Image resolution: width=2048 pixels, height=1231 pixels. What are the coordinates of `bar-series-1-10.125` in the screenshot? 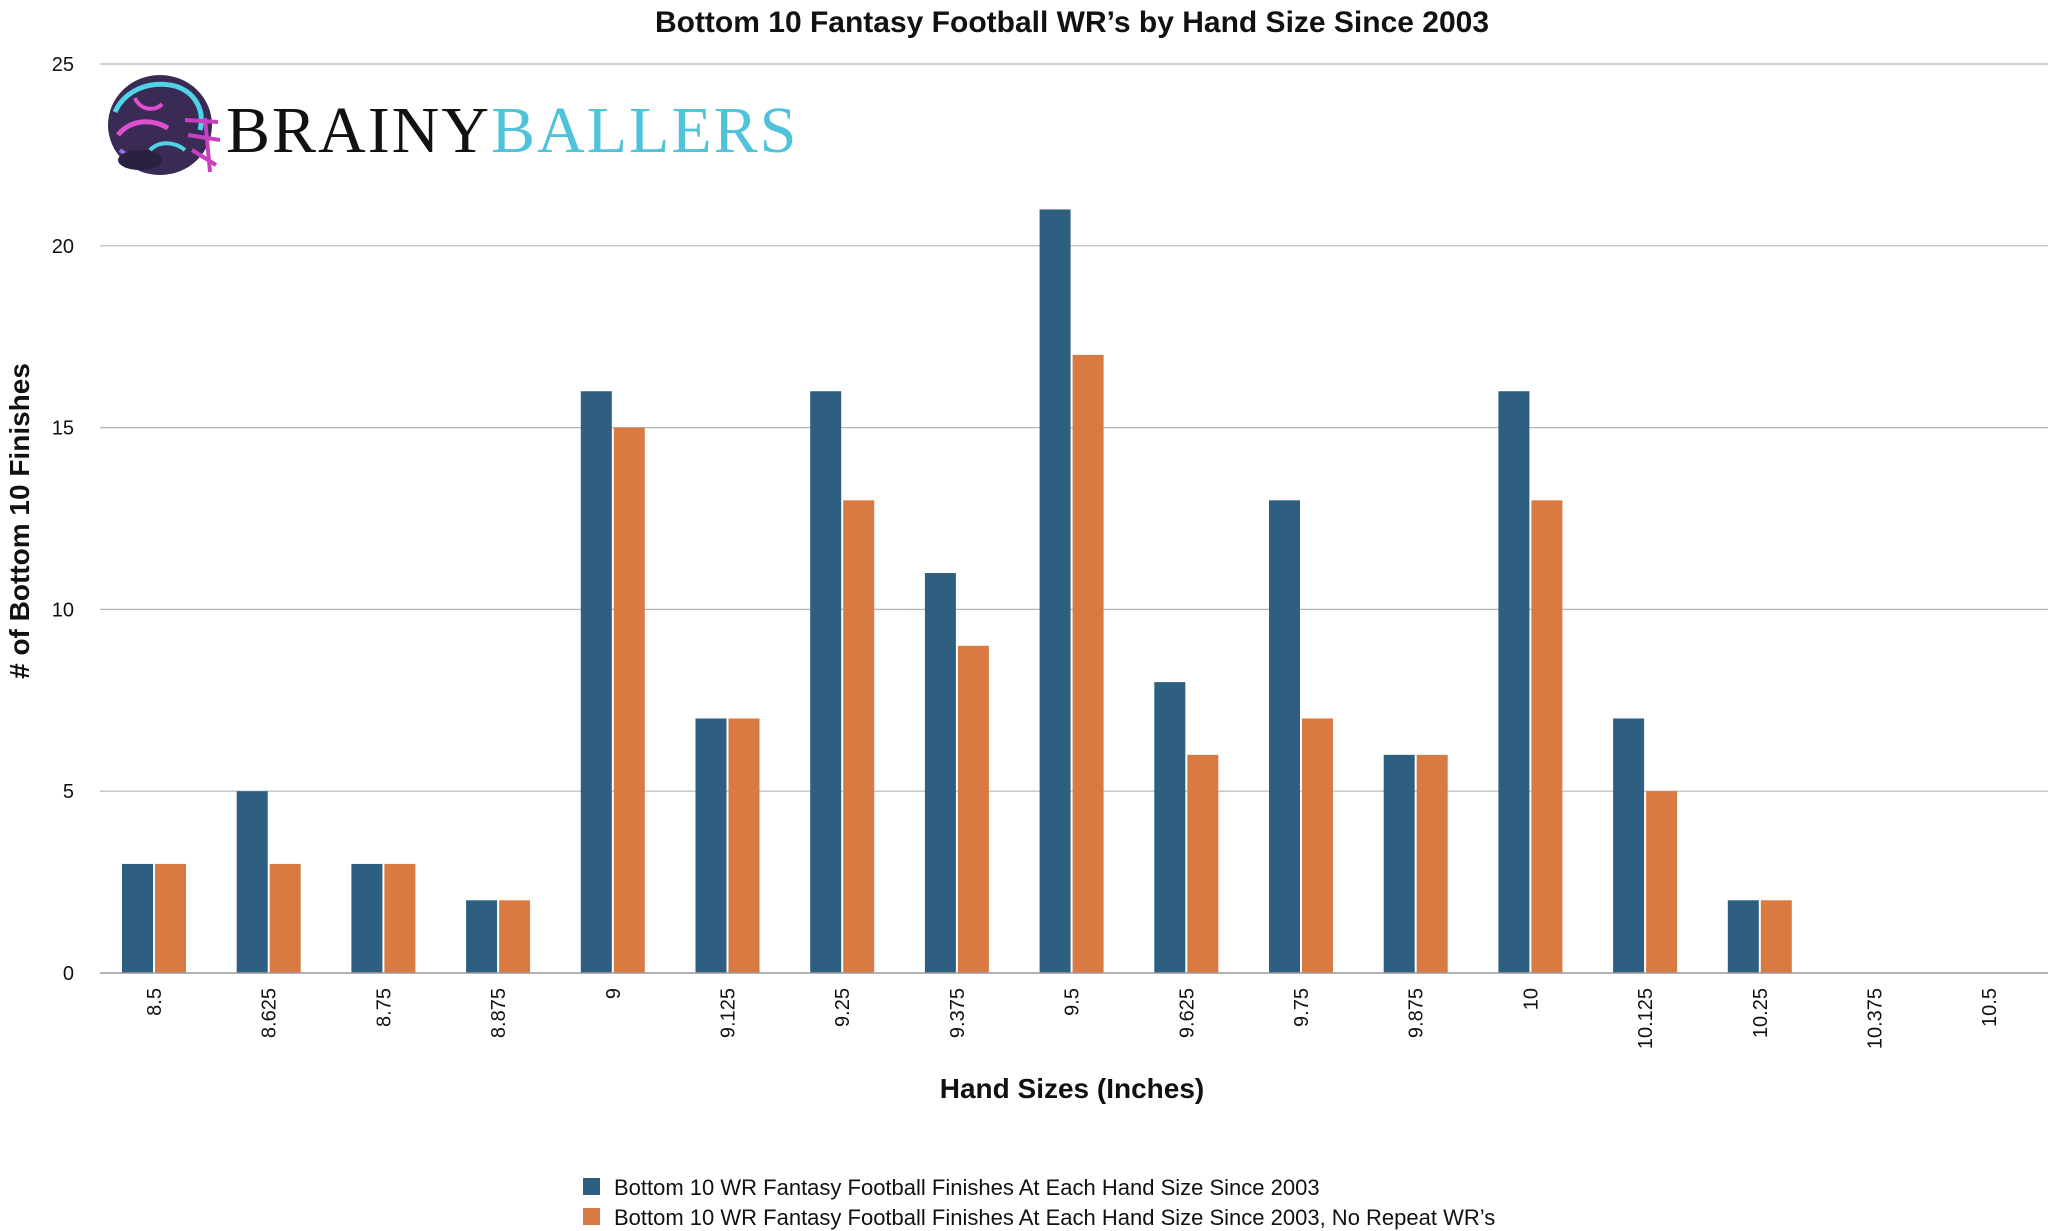 It's located at (1629, 845).